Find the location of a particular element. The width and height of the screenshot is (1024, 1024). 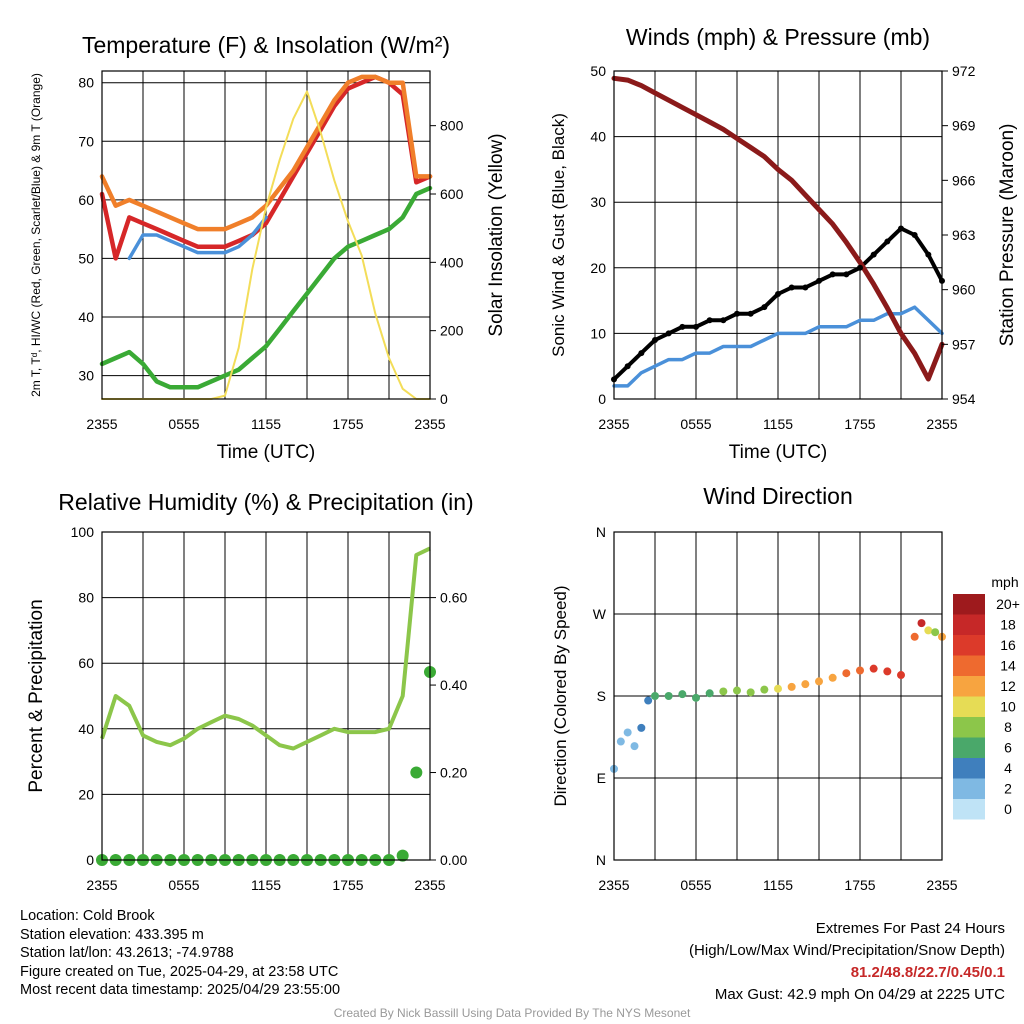

precip-point is located at coordinates (402, 855).